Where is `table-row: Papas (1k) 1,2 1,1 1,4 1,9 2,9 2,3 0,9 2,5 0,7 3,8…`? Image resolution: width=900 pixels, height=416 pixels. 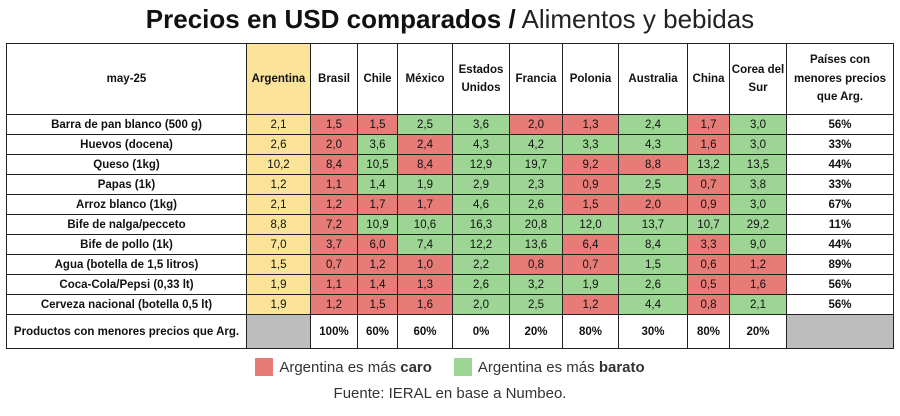
table-row: Papas (1k) 1,2 1,1 1,4 1,9 2,9 2,3 0,9 2,5 0,7 3,8… is located at coordinates (450, 184).